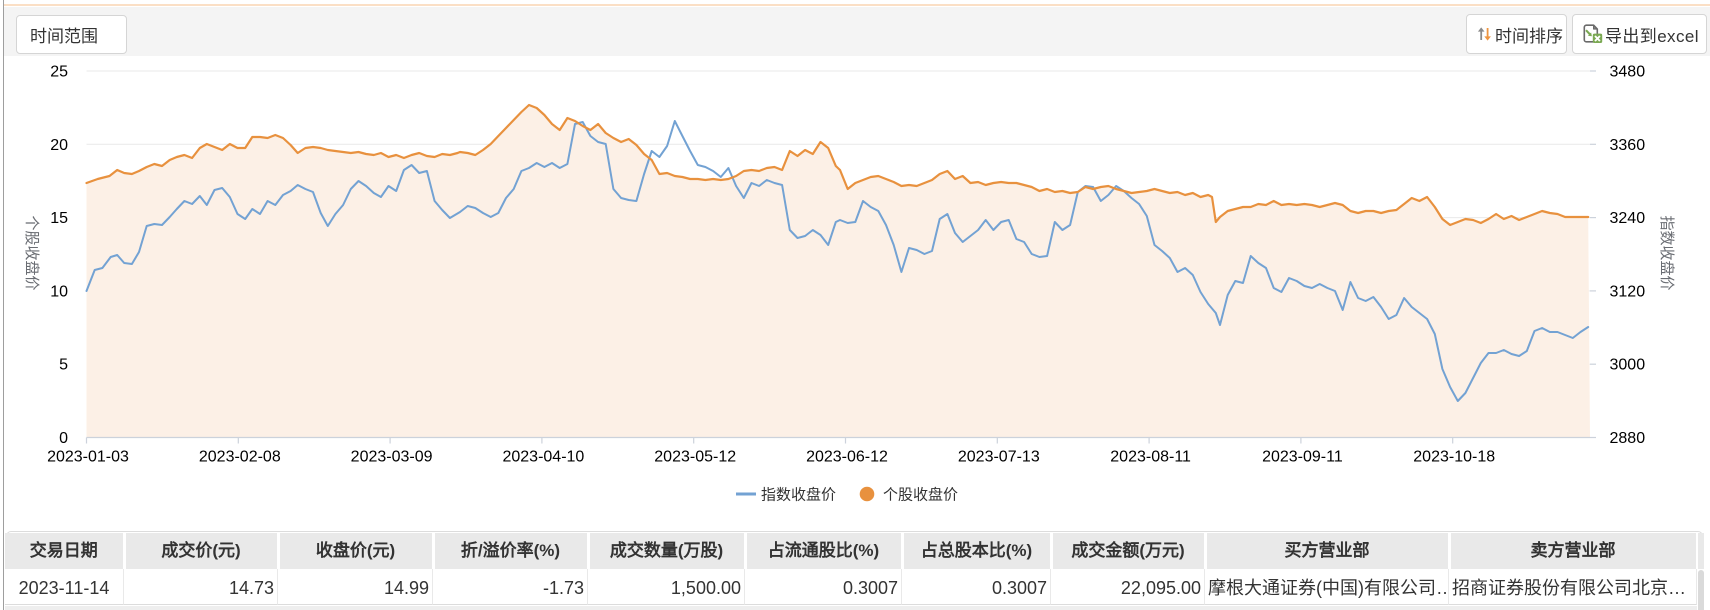 The image size is (1710, 610). I want to click on svg-text: 15, so click(59, 218).